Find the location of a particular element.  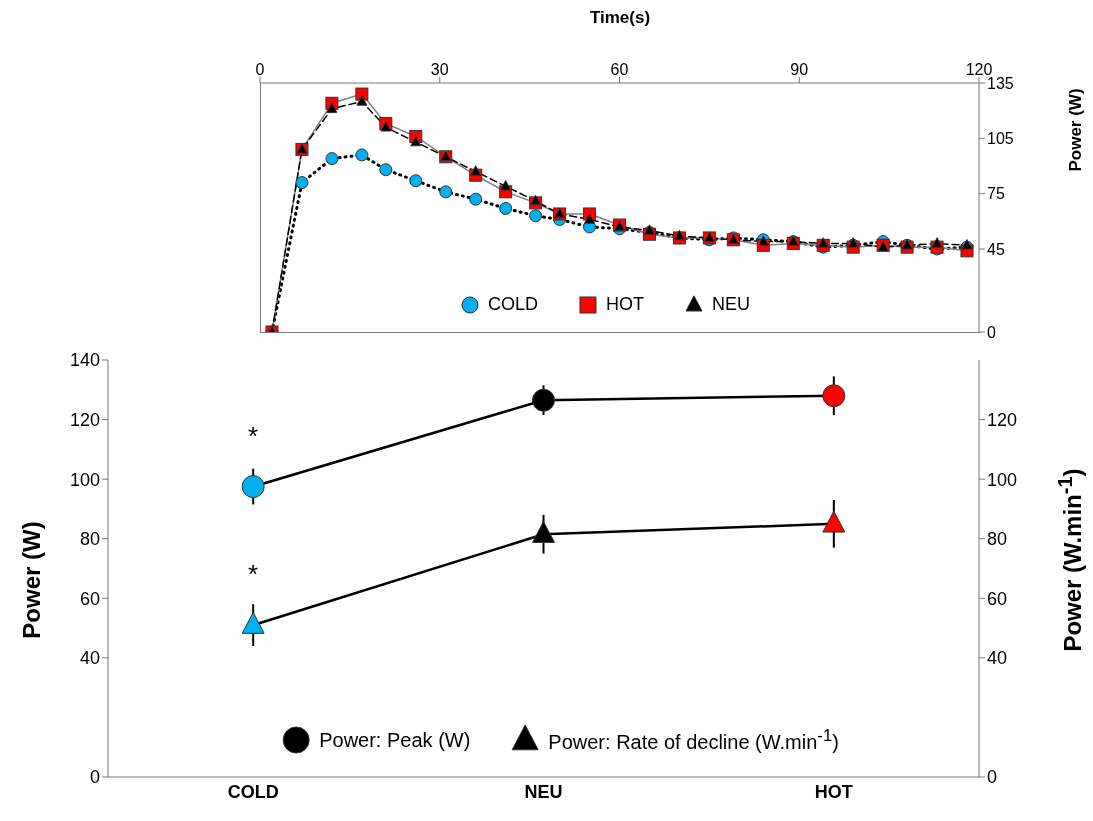

x-tick-label: 30 is located at coordinates (439, 69).